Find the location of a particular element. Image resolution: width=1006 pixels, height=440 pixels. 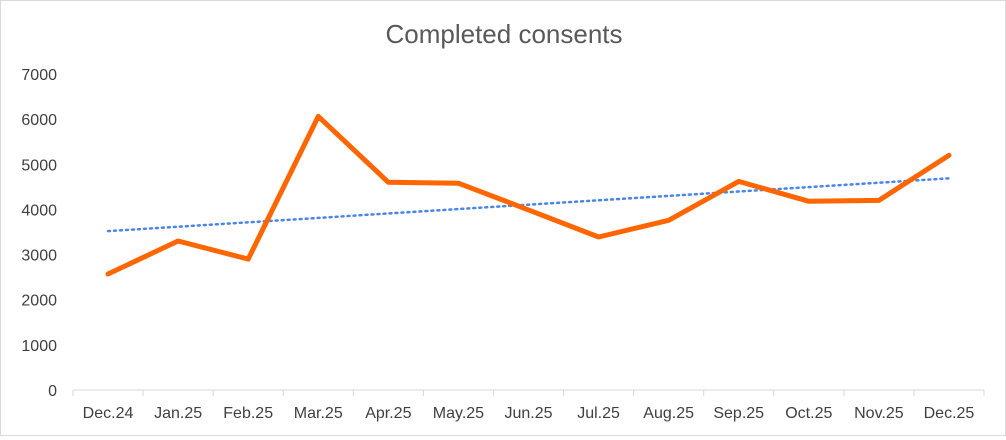

x-tick-label: Mar.25 is located at coordinates (318, 413).